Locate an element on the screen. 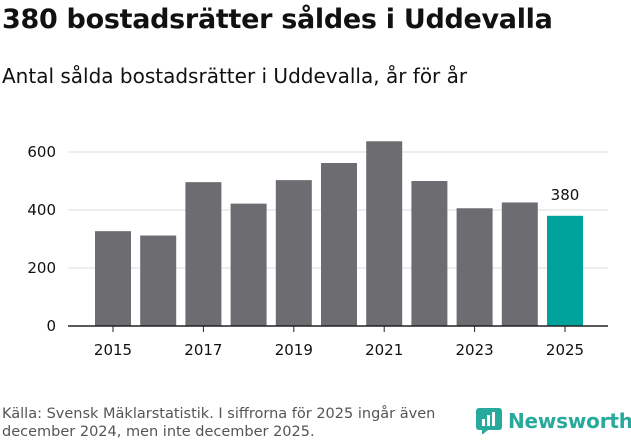  bar-2018 is located at coordinates (248, 264).